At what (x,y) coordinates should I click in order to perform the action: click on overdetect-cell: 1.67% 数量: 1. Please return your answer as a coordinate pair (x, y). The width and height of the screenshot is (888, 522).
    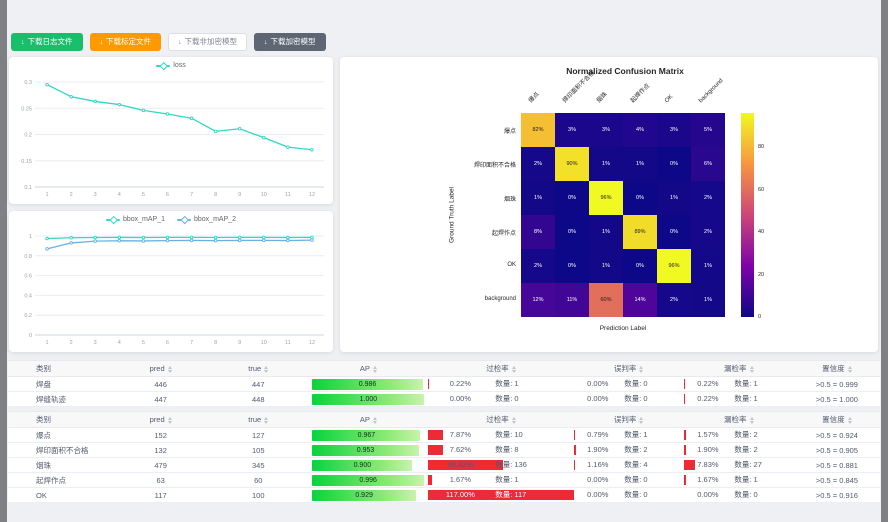
    Looking at the image, I should click on (501, 480).